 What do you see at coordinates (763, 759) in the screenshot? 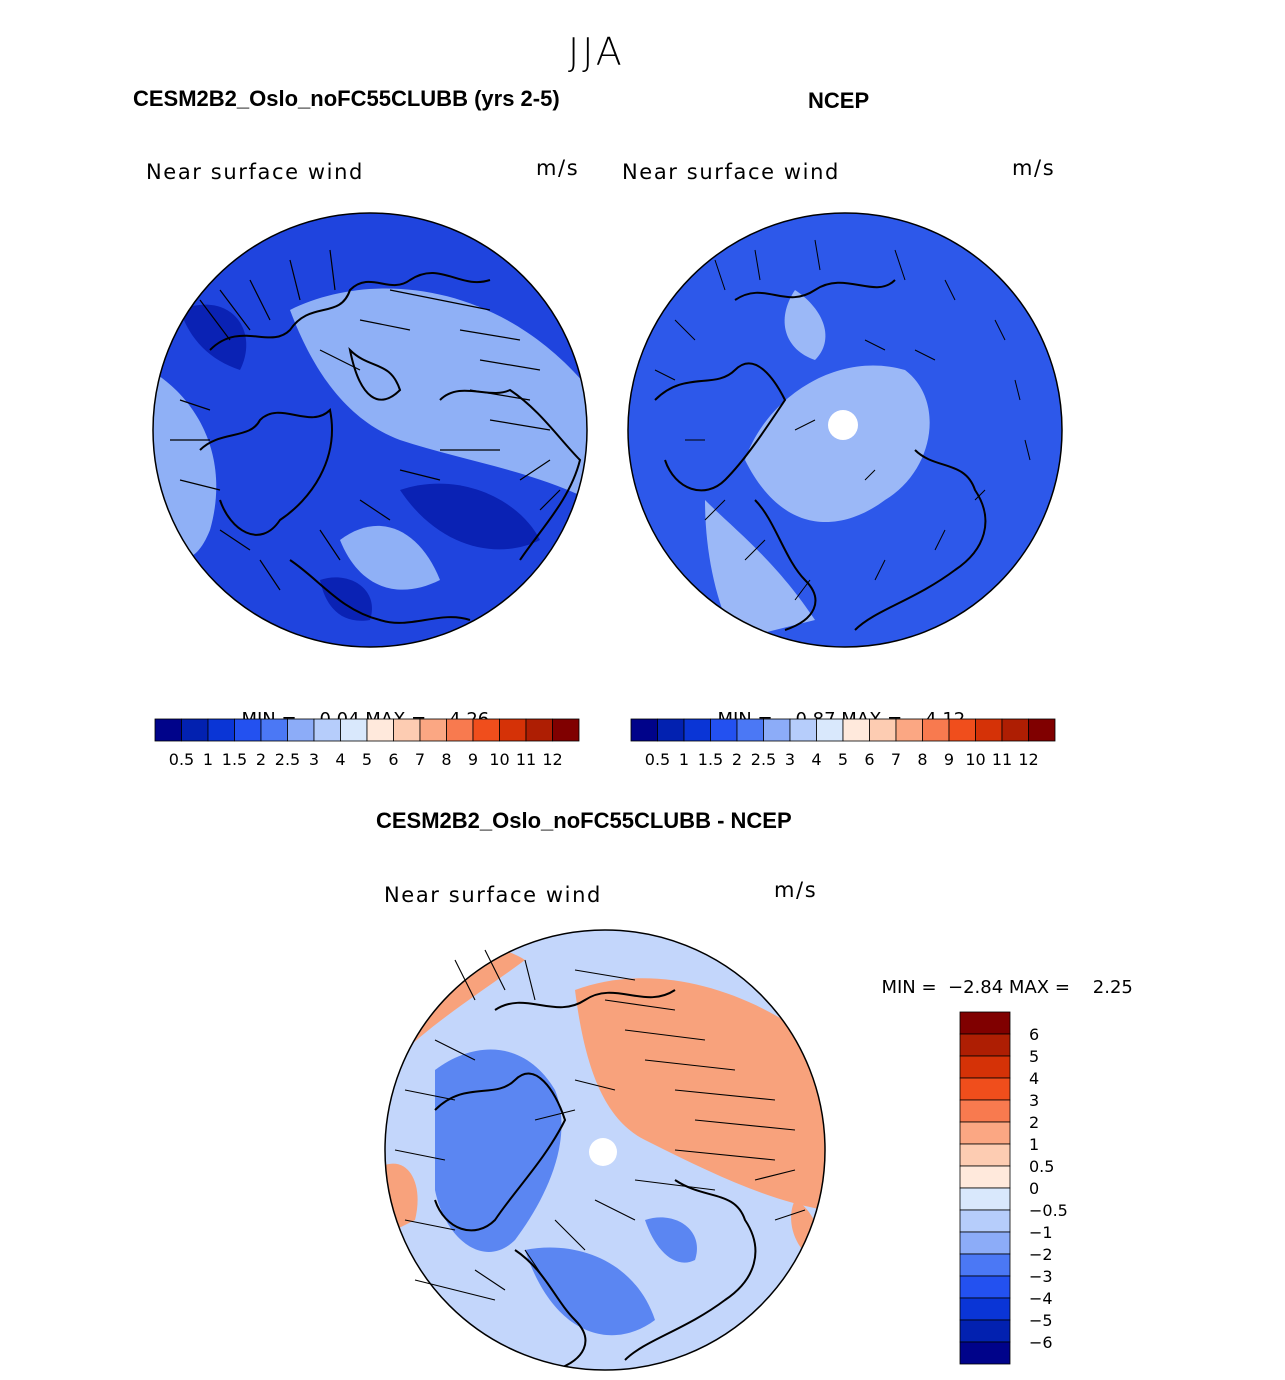
I see `ncep-colorbar-tick-label: 2.5` at bounding box center [763, 759].